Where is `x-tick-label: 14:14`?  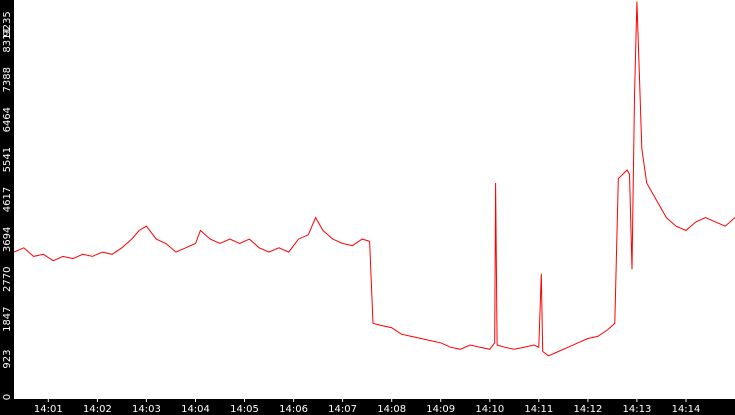 x-tick-label: 14:14 is located at coordinates (686, 409).